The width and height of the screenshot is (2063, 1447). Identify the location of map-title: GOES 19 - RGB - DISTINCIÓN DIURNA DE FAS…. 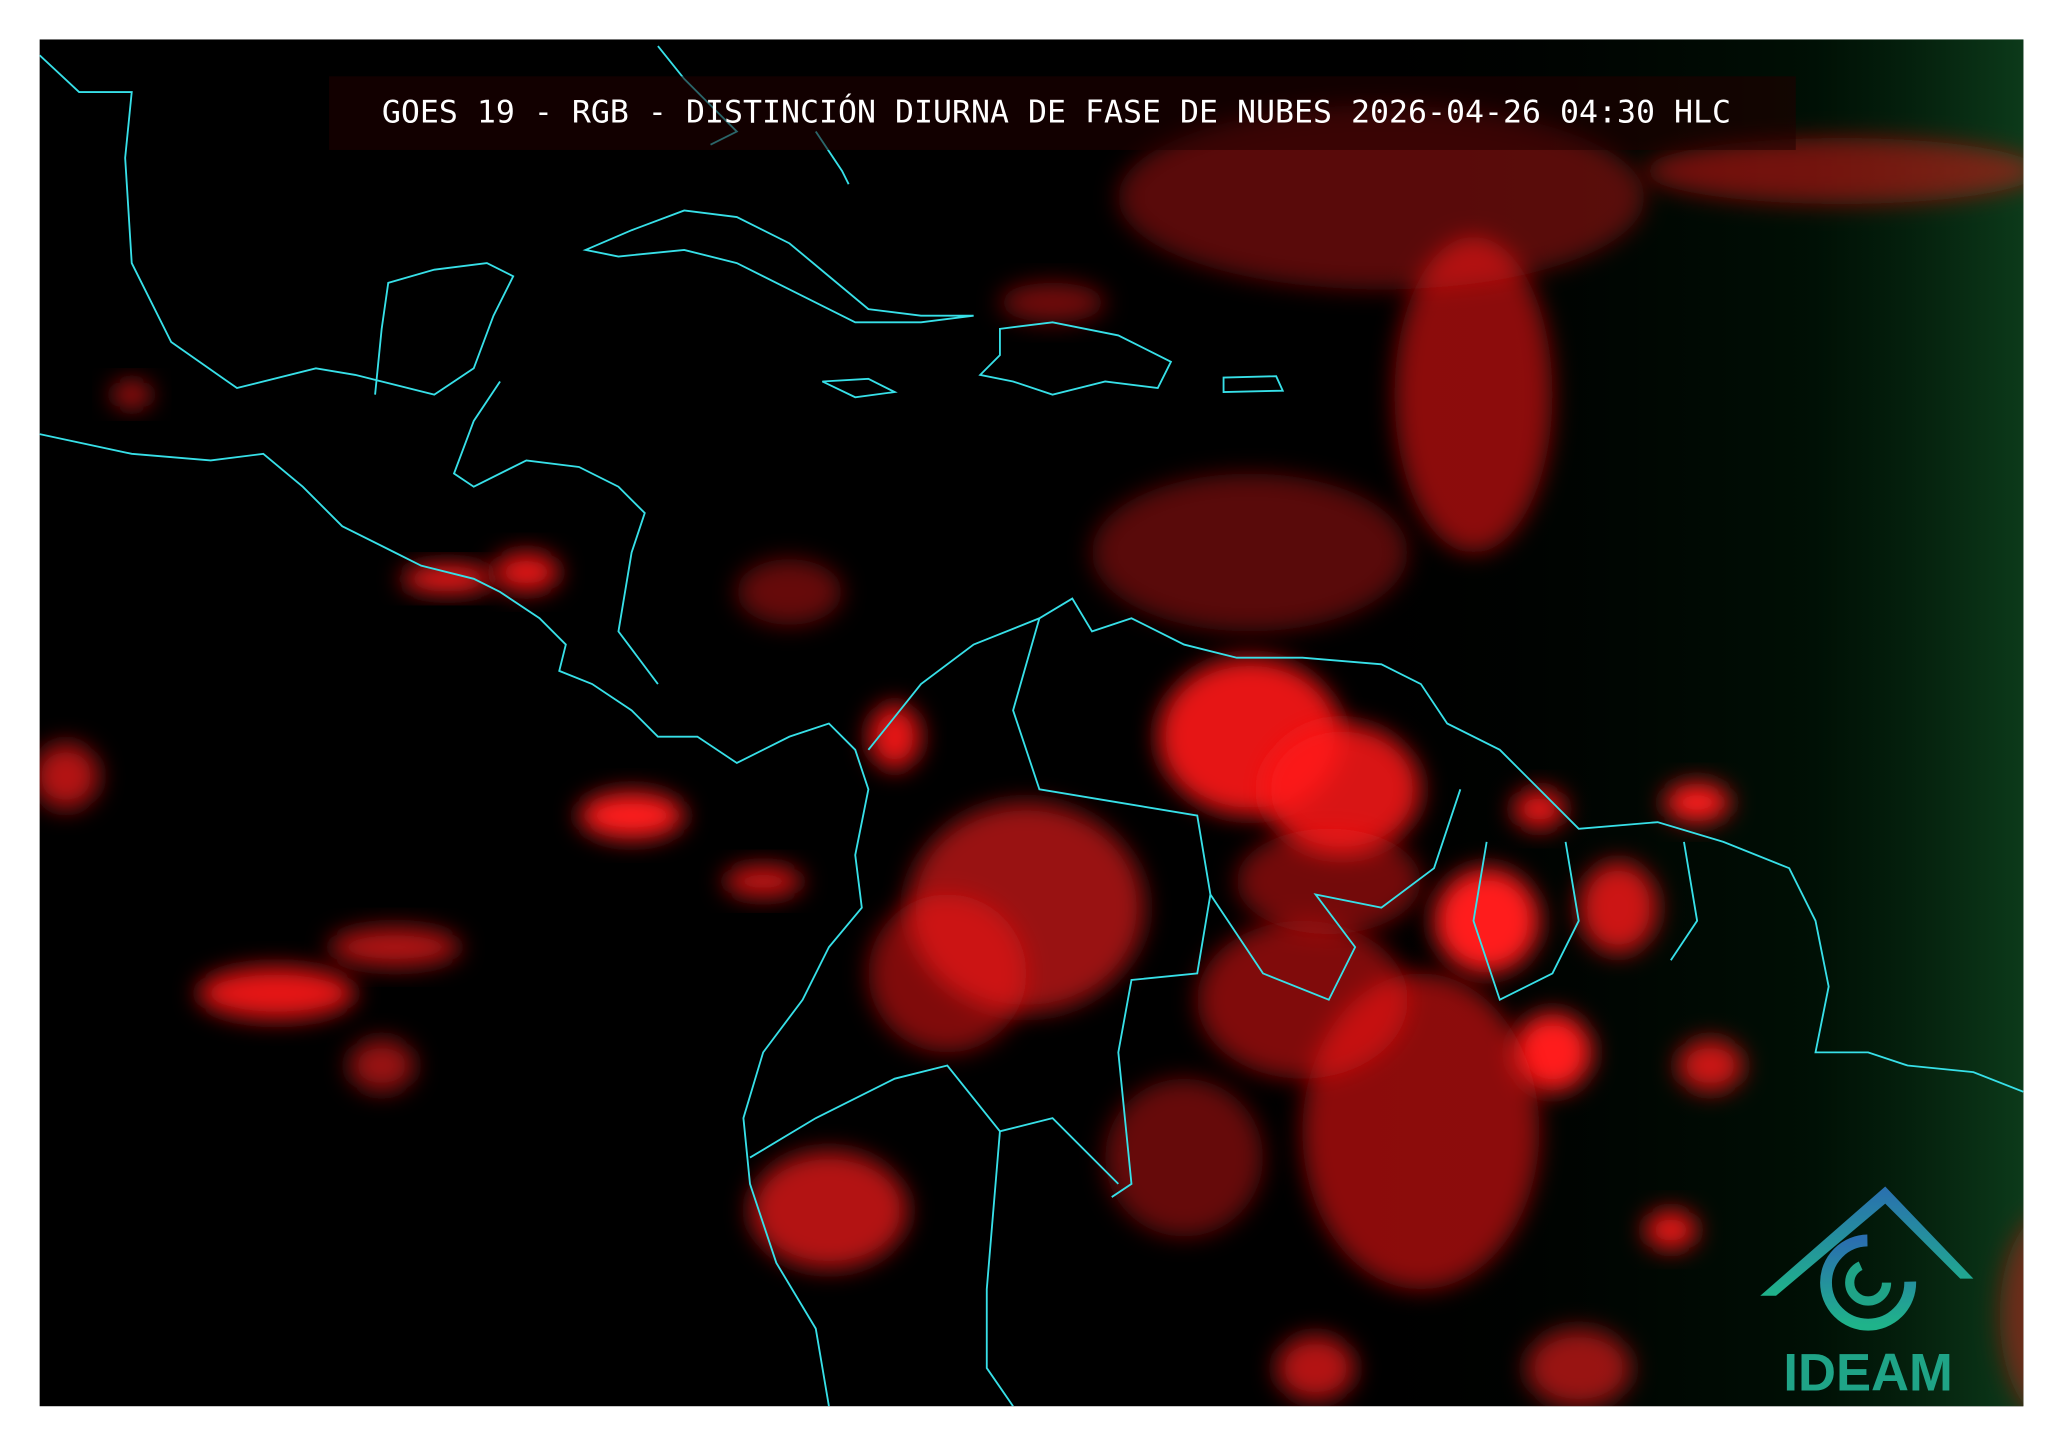
(1056, 110).